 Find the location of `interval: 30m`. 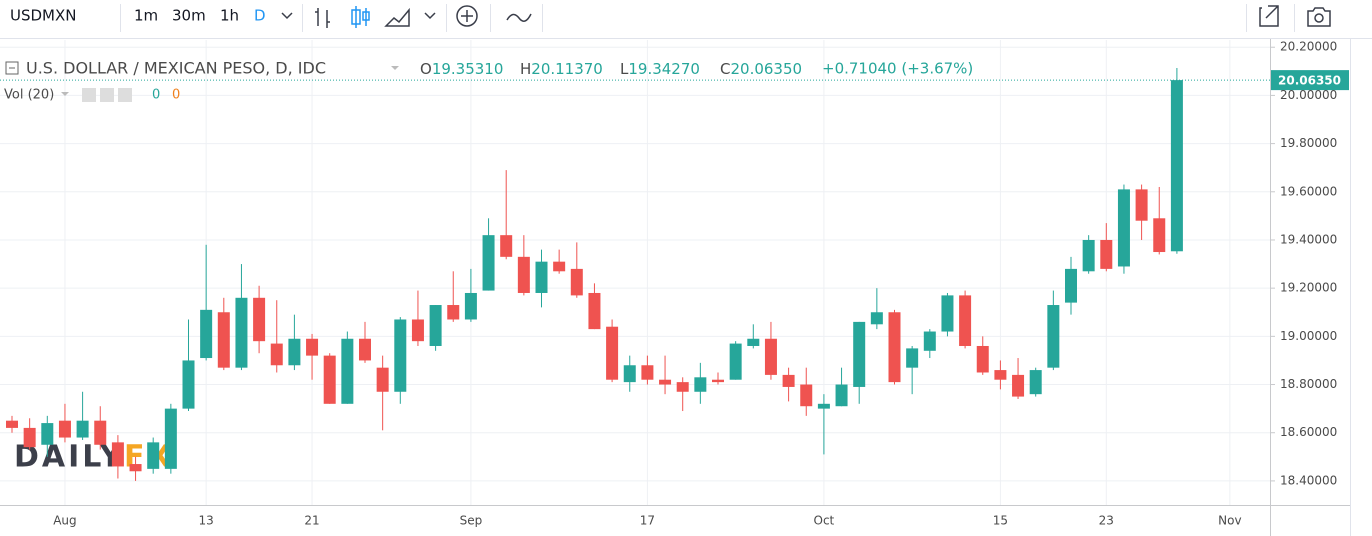

interval: 30m is located at coordinates (189, 16).